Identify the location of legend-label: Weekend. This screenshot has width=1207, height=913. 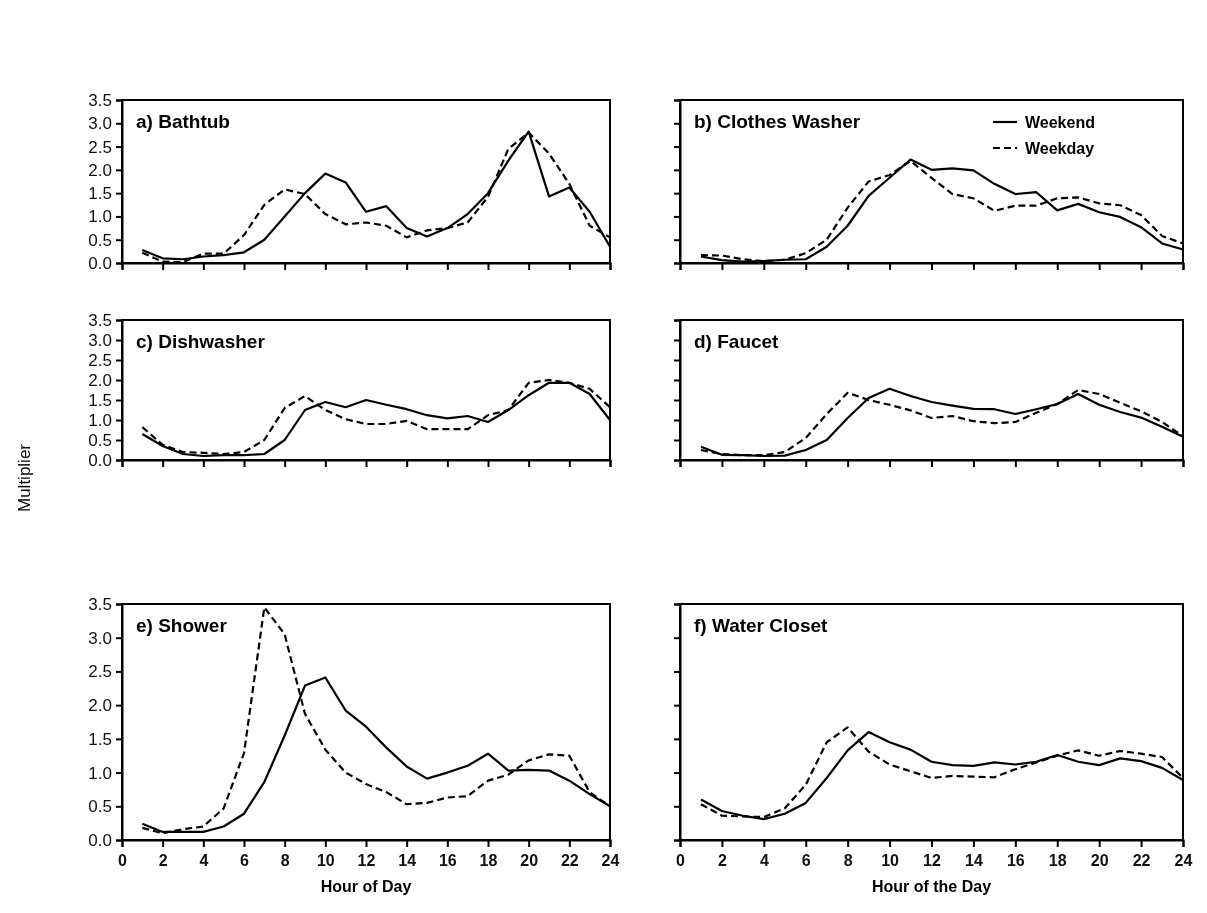
(1060, 122).